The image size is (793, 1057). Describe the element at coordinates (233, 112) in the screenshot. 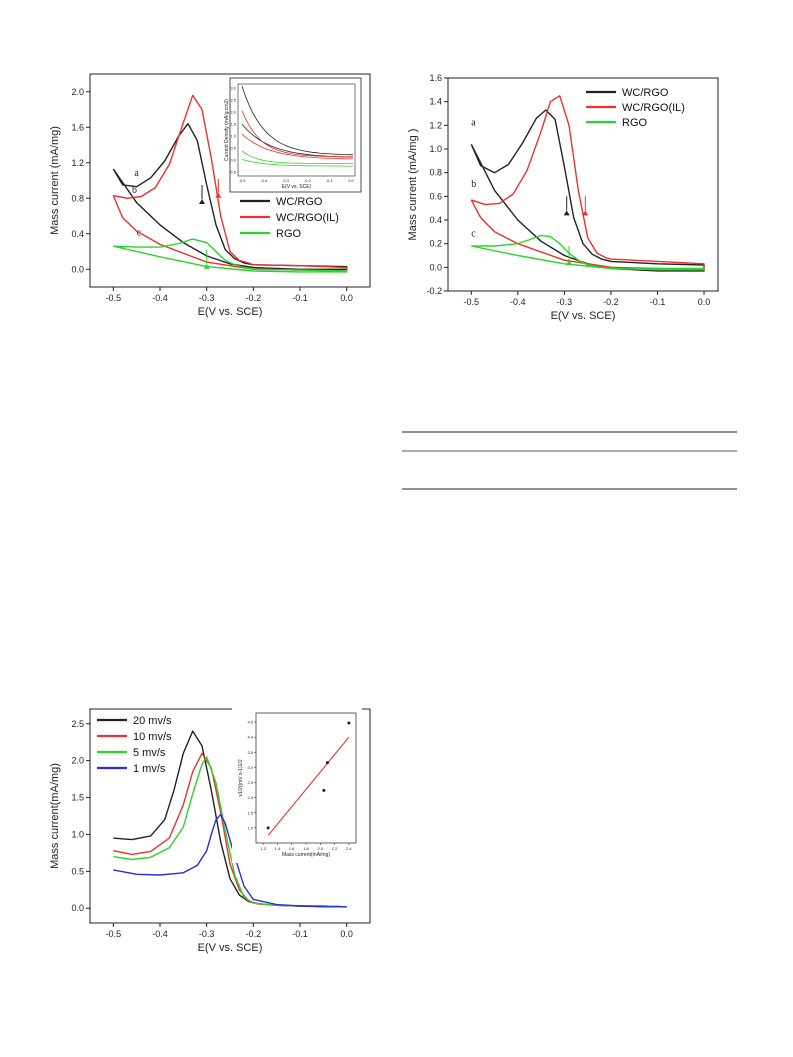

I see `fig1-inset-ytick-label: 2.0` at that location.